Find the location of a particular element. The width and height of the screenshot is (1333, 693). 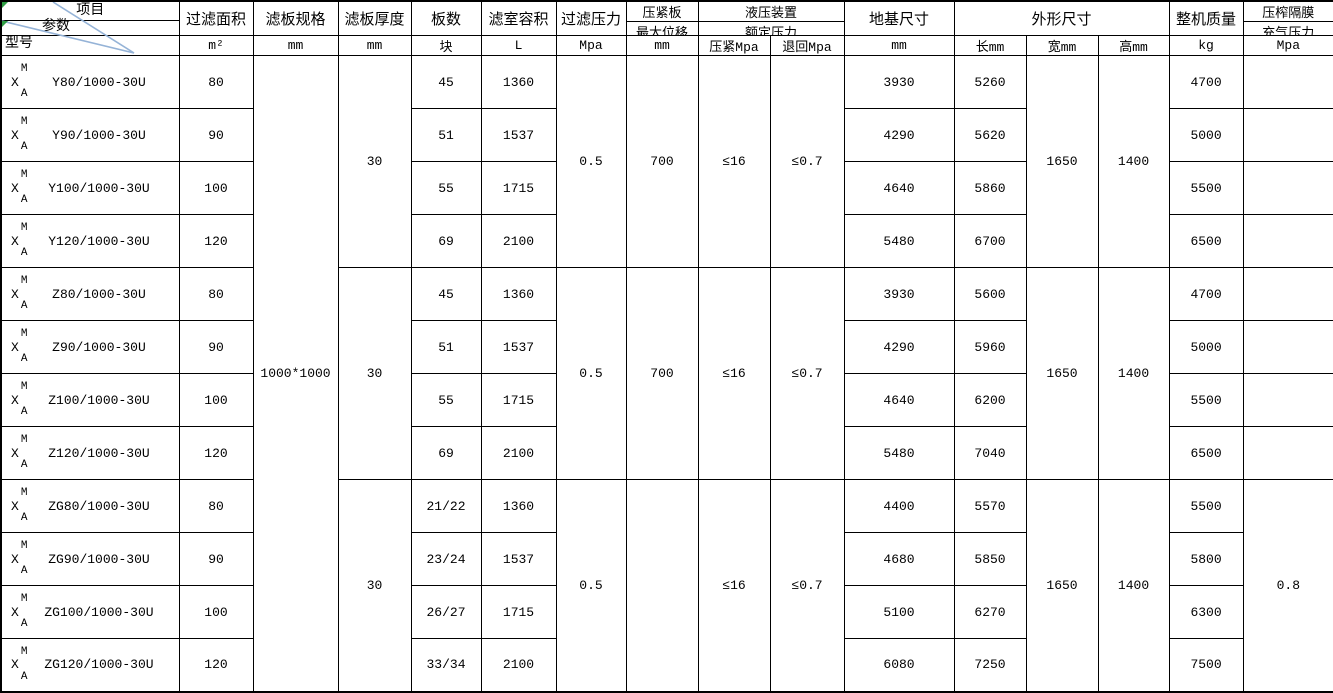

corner-label-project: 项目 is located at coordinates (90, 11).